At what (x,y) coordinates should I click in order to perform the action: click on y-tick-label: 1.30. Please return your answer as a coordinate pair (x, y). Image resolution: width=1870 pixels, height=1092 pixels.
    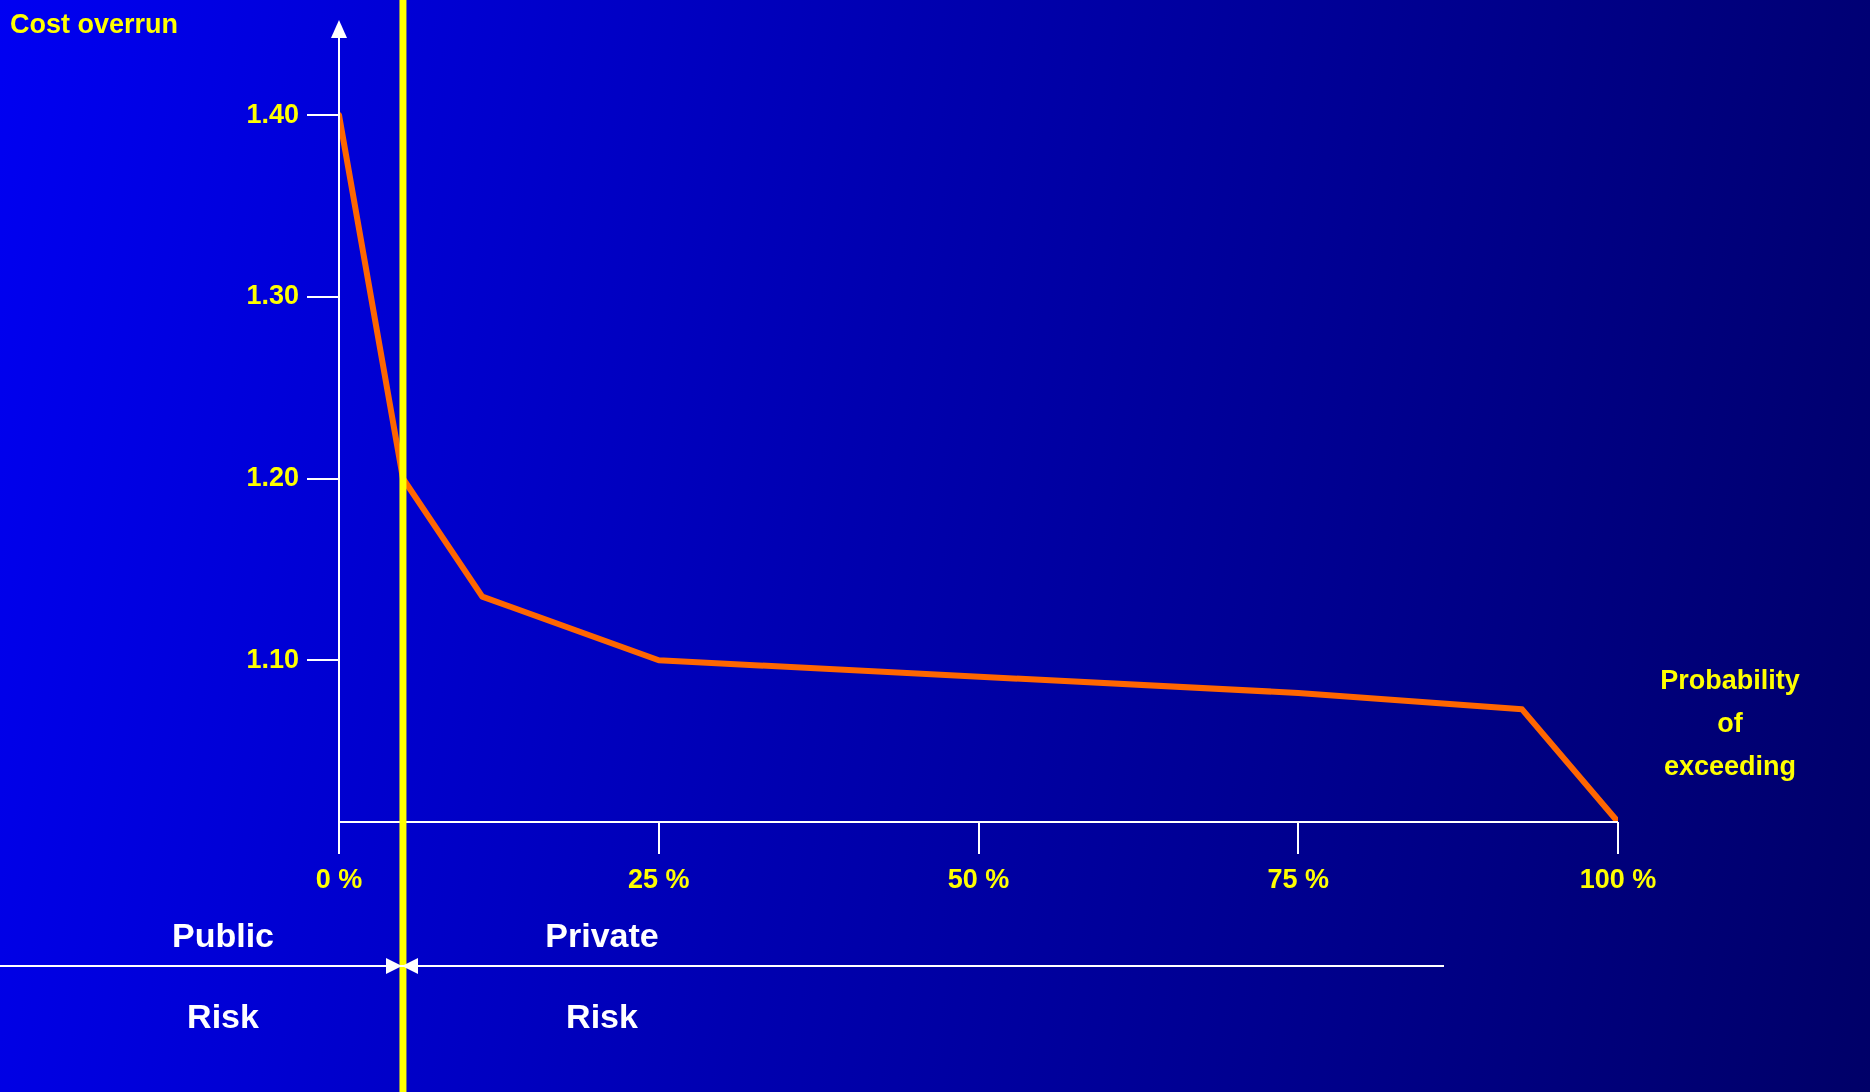
    Looking at the image, I should click on (272, 295).